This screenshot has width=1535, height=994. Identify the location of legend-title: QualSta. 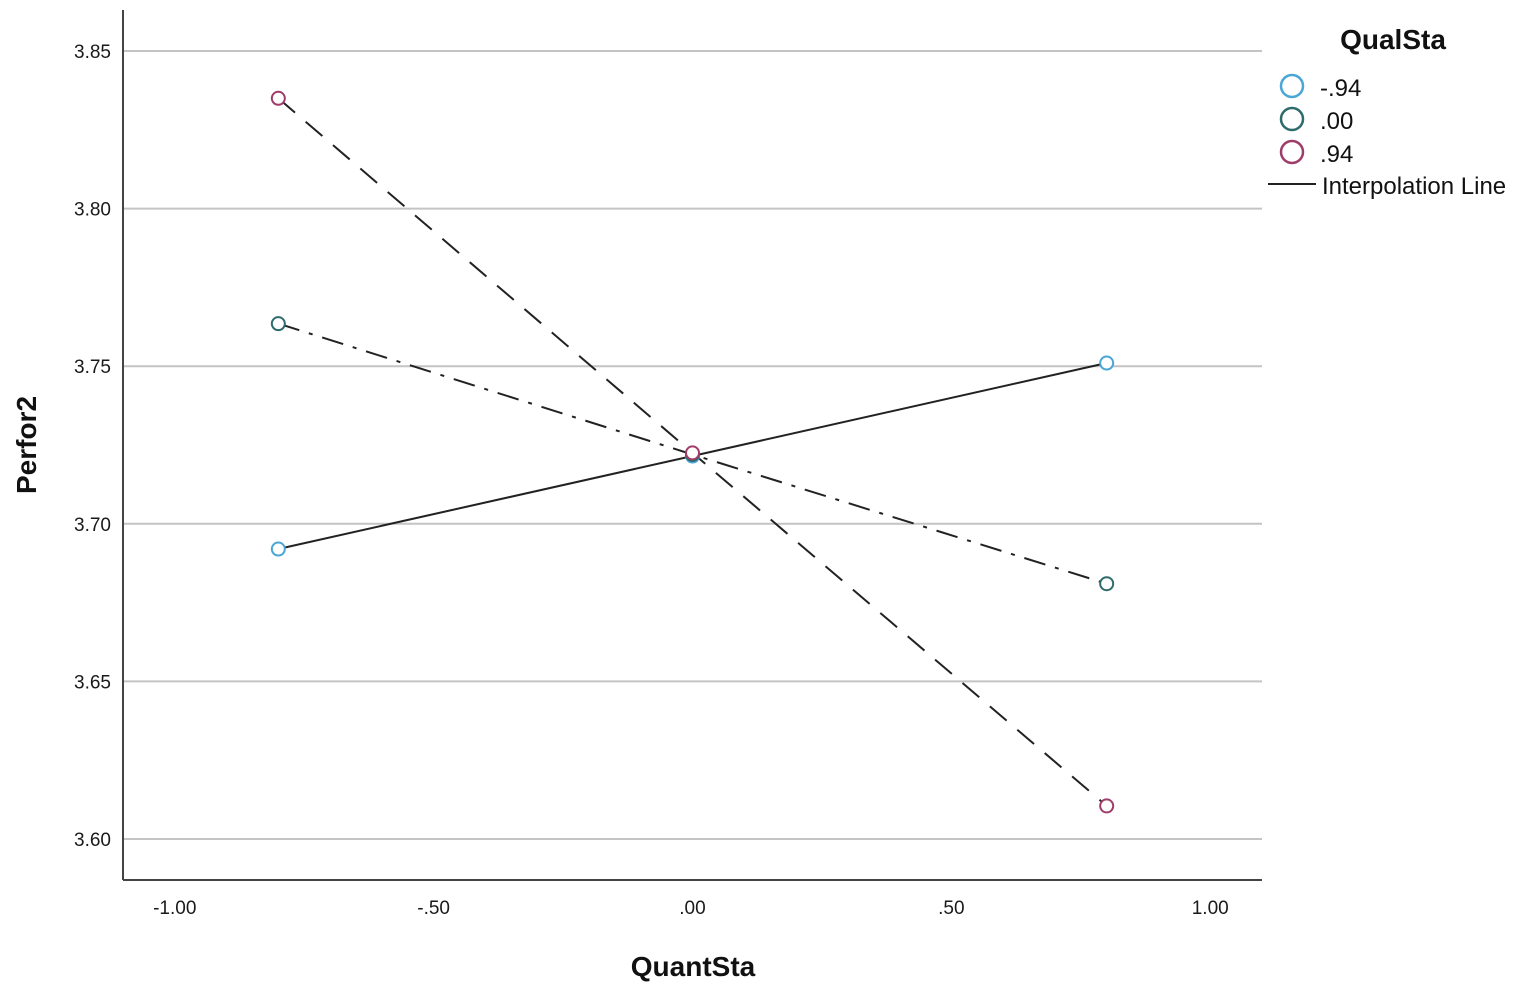
(1393, 39).